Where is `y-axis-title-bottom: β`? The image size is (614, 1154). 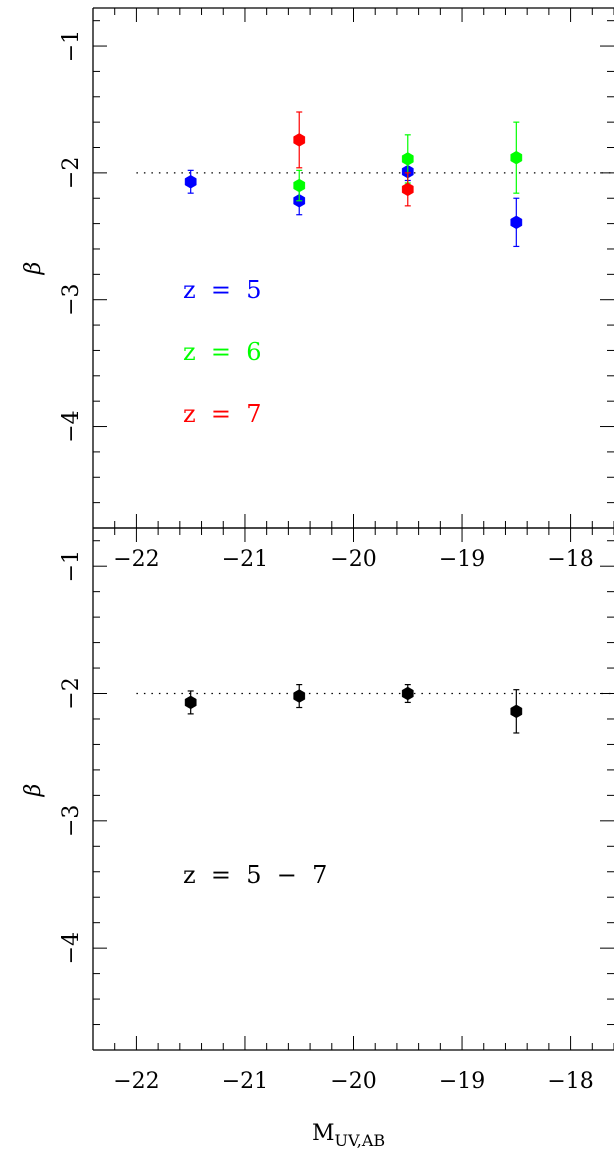
y-axis-title-bottom: β is located at coordinates (33, 791).